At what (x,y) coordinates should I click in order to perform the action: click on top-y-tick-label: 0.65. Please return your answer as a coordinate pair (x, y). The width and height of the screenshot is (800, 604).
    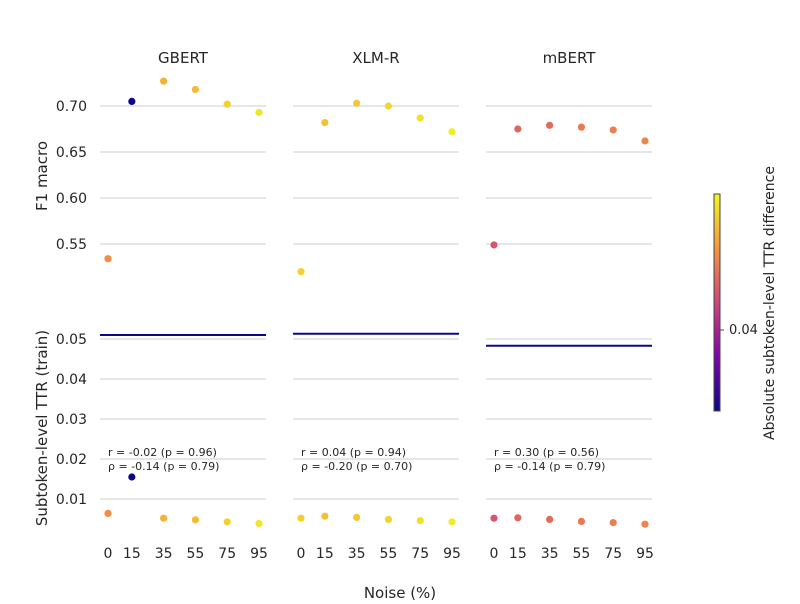
    Looking at the image, I should click on (71, 153).